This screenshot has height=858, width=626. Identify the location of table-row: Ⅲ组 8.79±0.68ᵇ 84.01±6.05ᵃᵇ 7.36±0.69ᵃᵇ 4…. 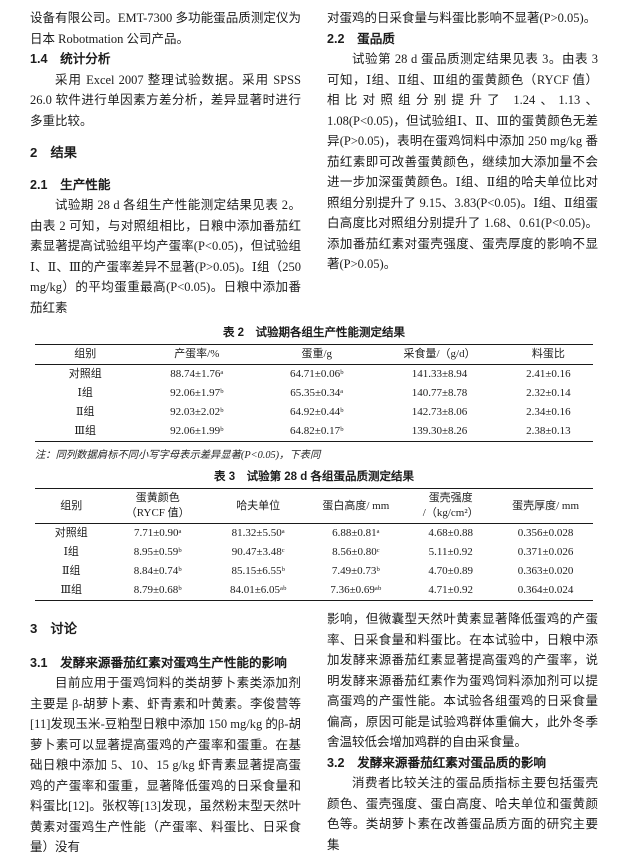
(314, 591).